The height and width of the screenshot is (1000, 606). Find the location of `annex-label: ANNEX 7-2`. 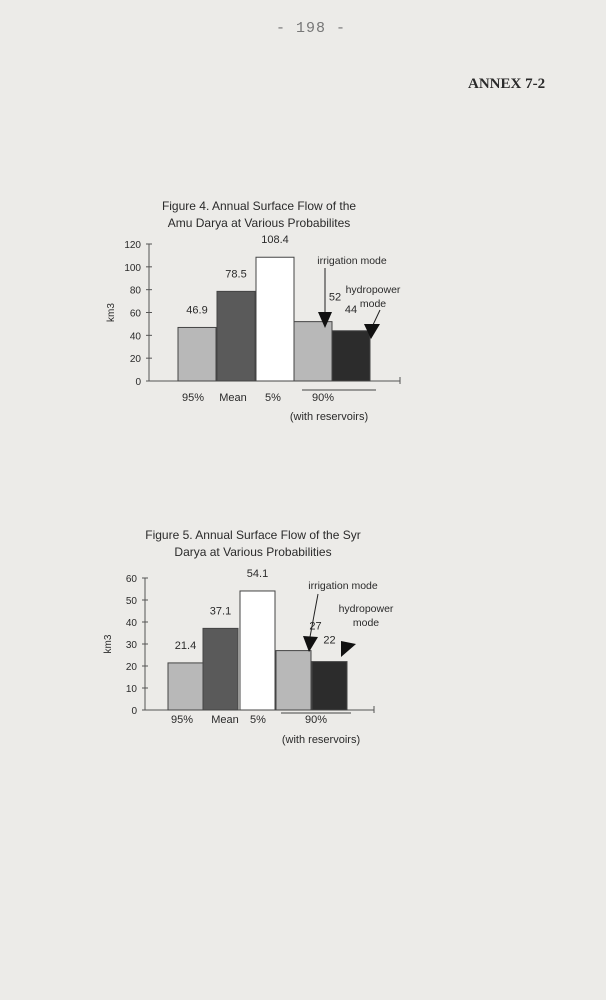

annex-label: ANNEX 7-2 is located at coordinates (507, 84).